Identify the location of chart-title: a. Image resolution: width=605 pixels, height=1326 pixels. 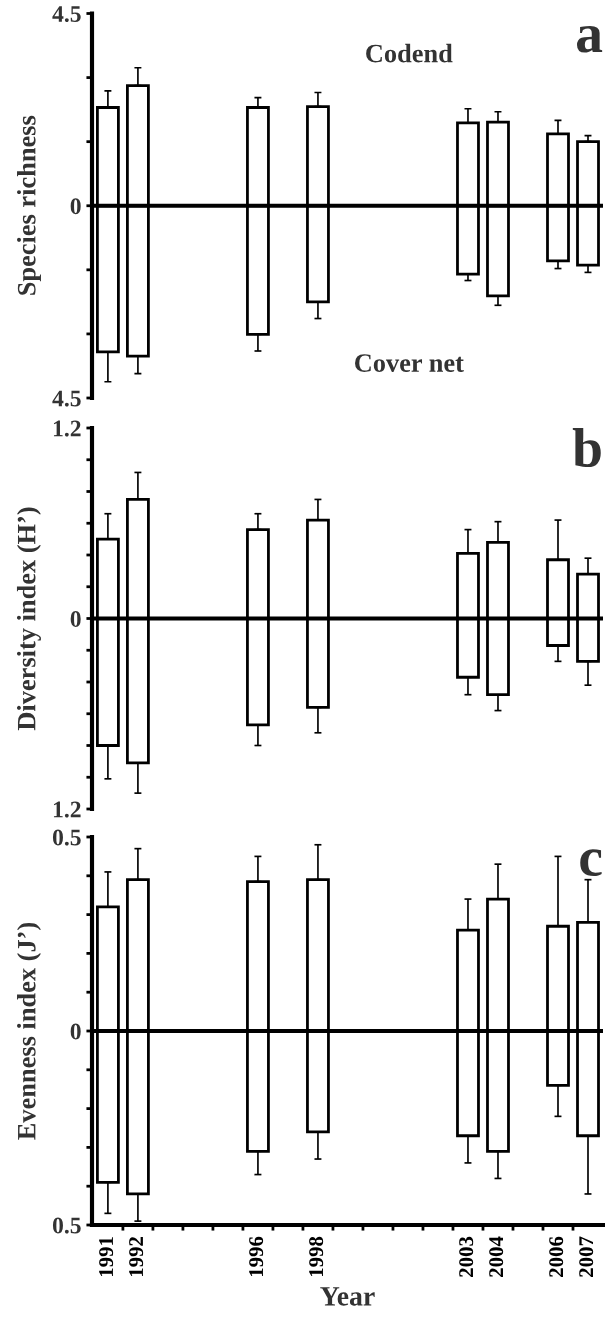
(590, 39).